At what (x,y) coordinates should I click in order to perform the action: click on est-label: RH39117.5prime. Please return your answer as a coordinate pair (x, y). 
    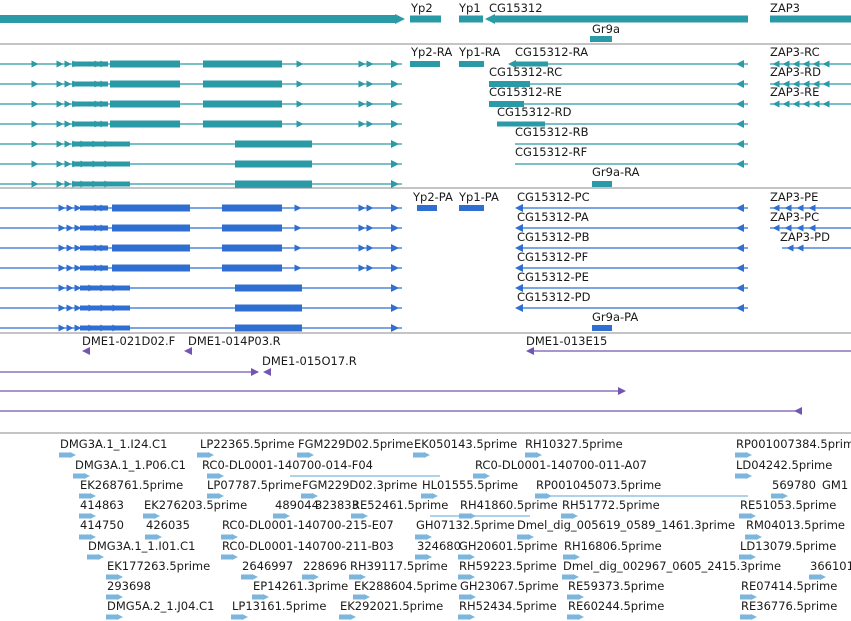
    Looking at the image, I should click on (399, 566).